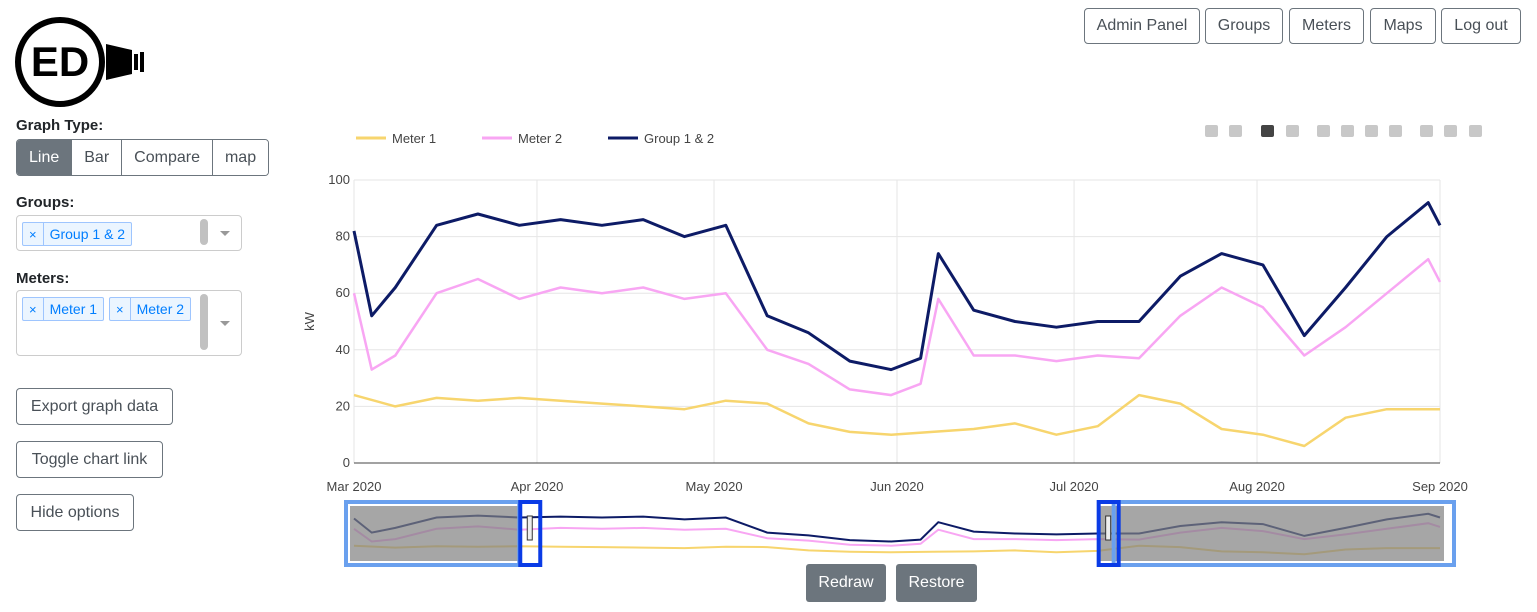  Describe the element at coordinates (435, 533) in the screenshot. I see `slider-mask-left` at that location.